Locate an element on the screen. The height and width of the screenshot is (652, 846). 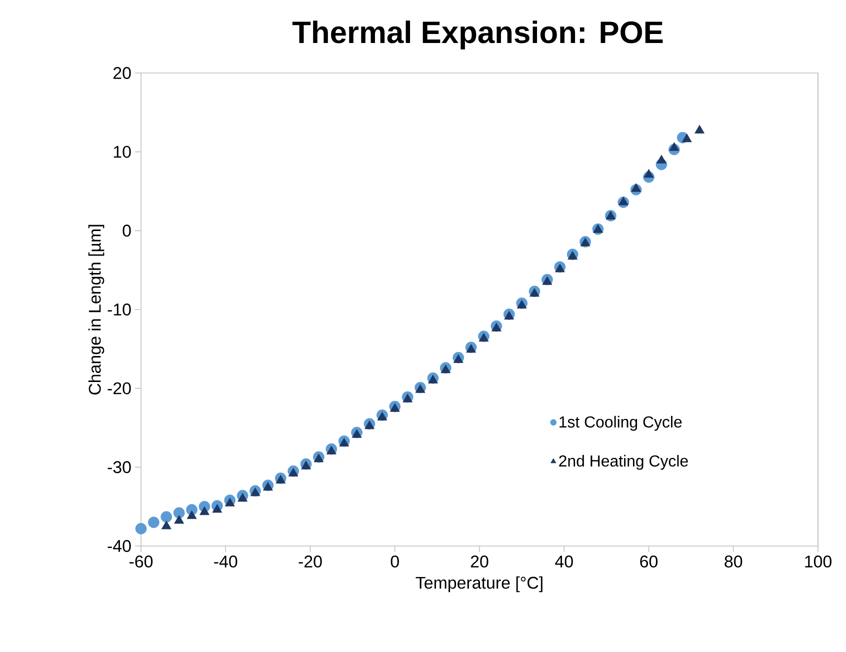
y-tick-label: 0 is located at coordinates (126, 230).